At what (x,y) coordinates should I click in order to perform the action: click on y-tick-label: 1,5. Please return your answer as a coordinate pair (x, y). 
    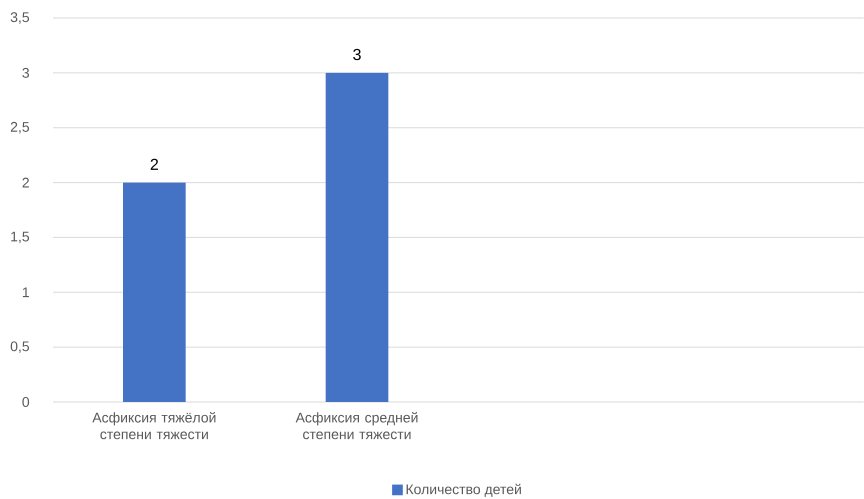
    Looking at the image, I should click on (20, 238).